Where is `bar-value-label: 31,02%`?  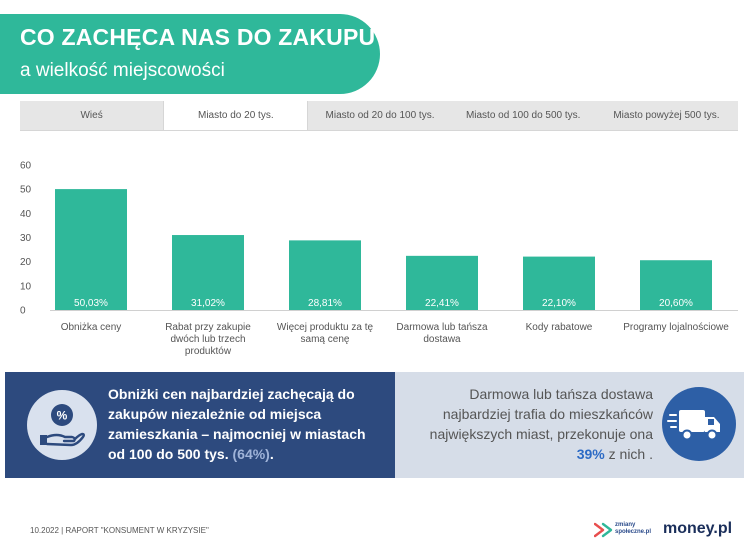
bar-value-label: 31,02% is located at coordinates (208, 303).